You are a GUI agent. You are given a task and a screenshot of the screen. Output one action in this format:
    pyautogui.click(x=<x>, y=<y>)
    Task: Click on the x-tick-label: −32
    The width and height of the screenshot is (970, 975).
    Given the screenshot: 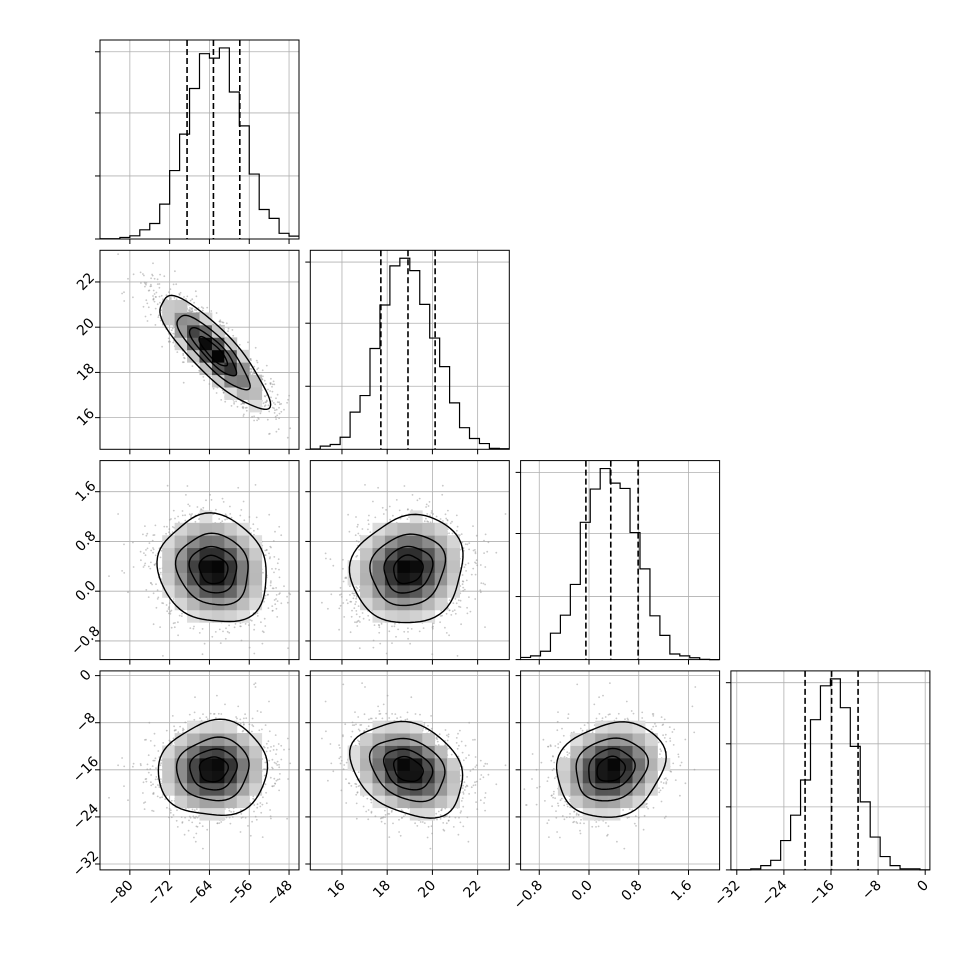 What is the action you would take?
    pyautogui.click(x=727, y=893)
    